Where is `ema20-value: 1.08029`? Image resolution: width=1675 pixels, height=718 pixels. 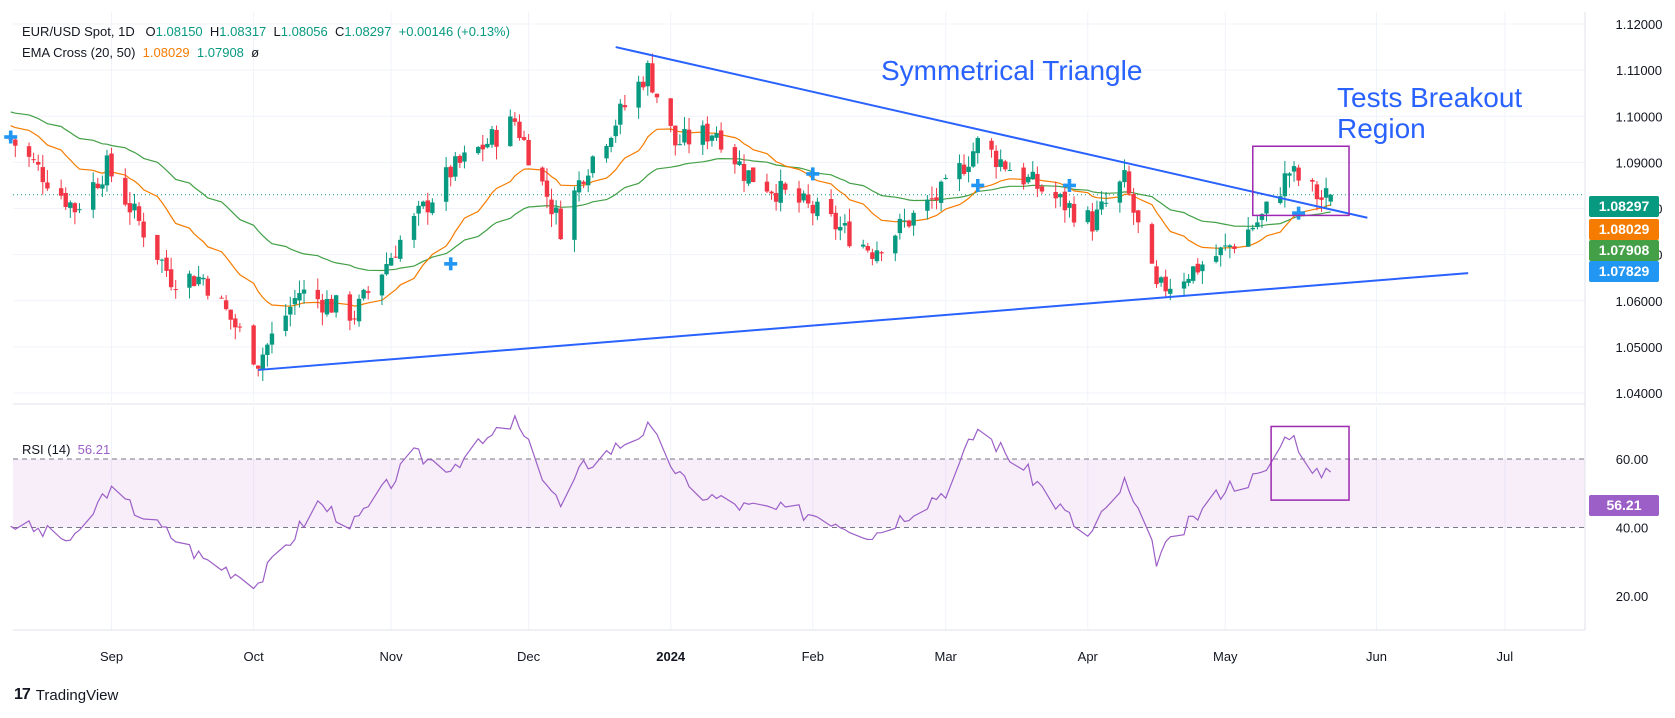 ema20-value: 1.08029 is located at coordinates (166, 52).